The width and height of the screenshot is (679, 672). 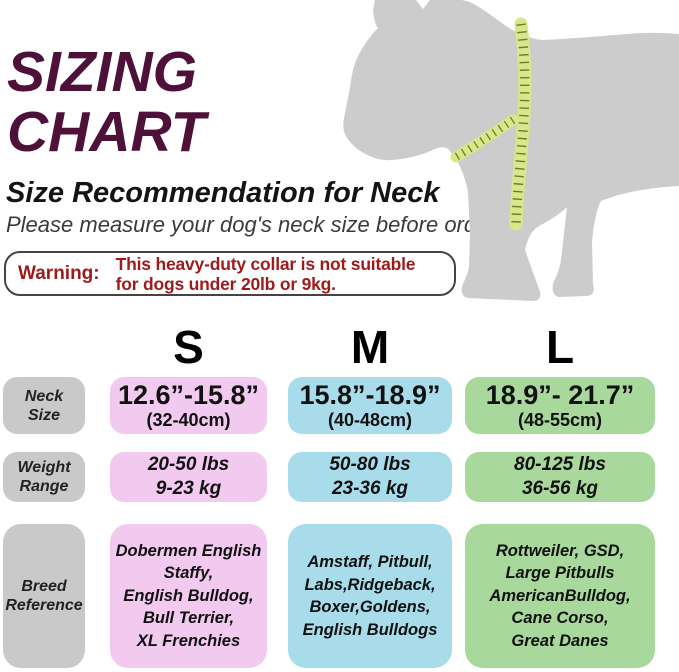 I want to click on subtitle: Size Recommendation for Neck, so click(x=223, y=193).